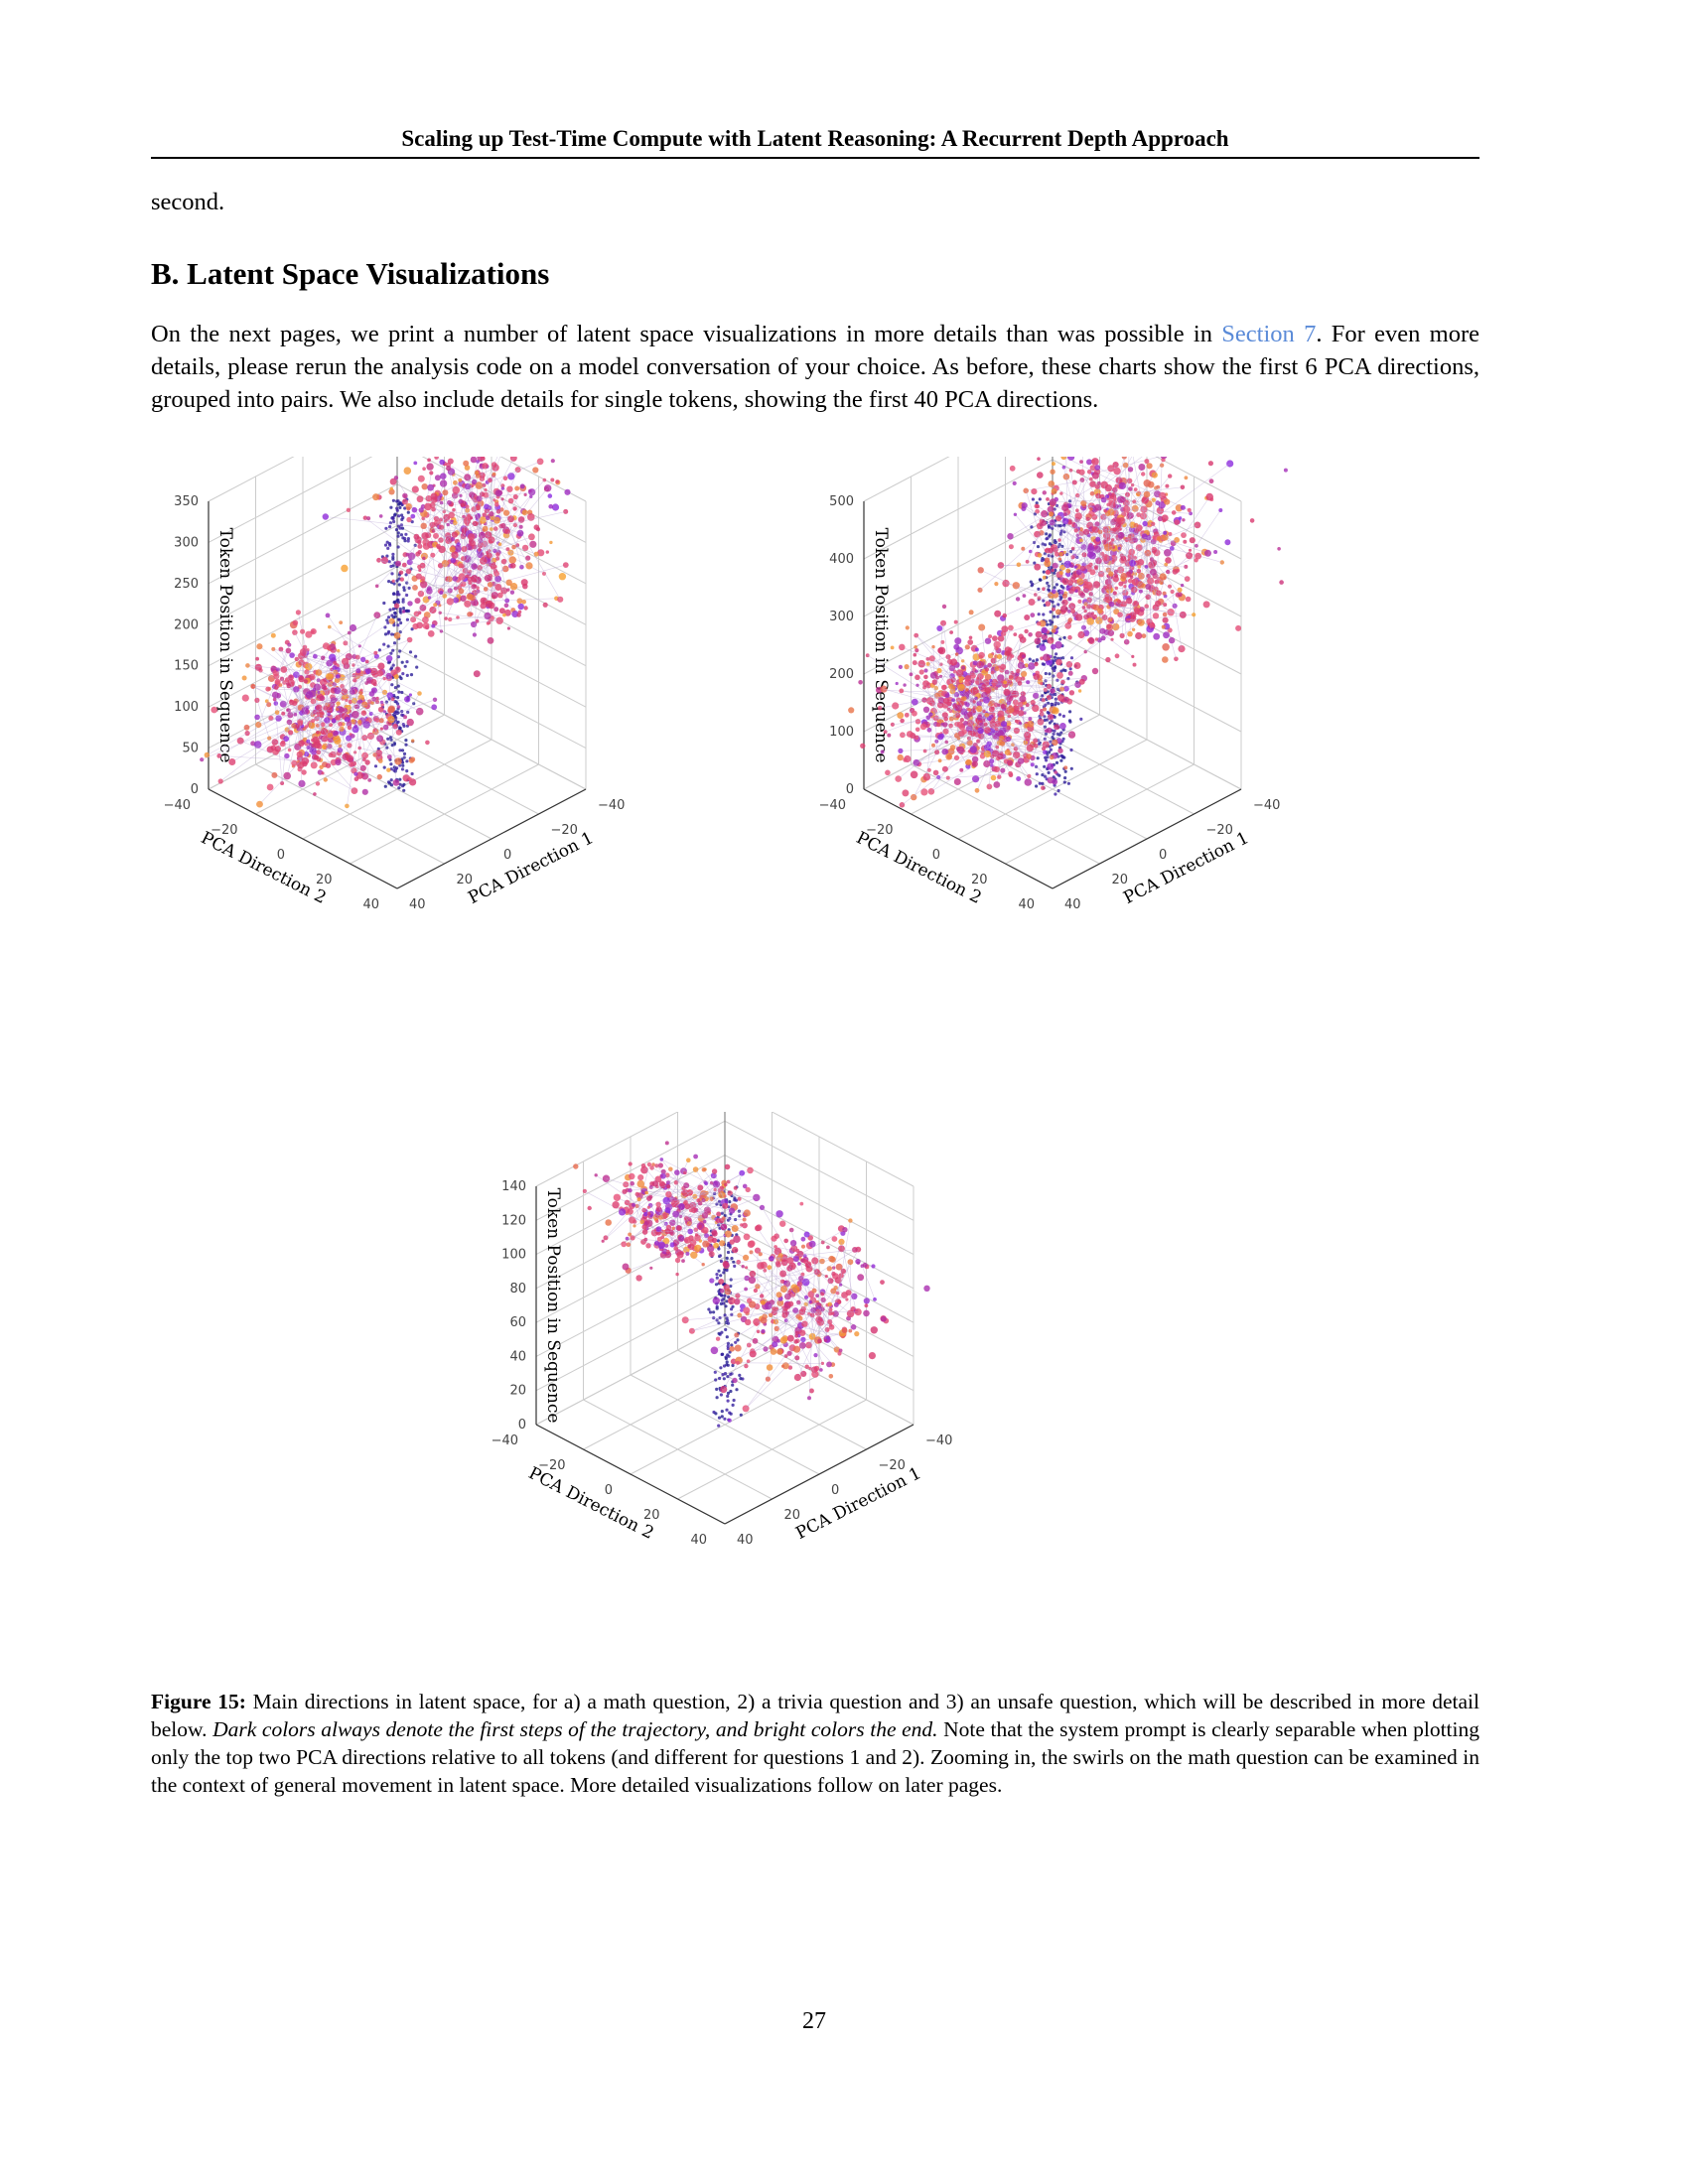  What do you see at coordinates (517, 1391) in the screenshot?
I see `z-tick-label: 20` at bounding box center [517, 1391].